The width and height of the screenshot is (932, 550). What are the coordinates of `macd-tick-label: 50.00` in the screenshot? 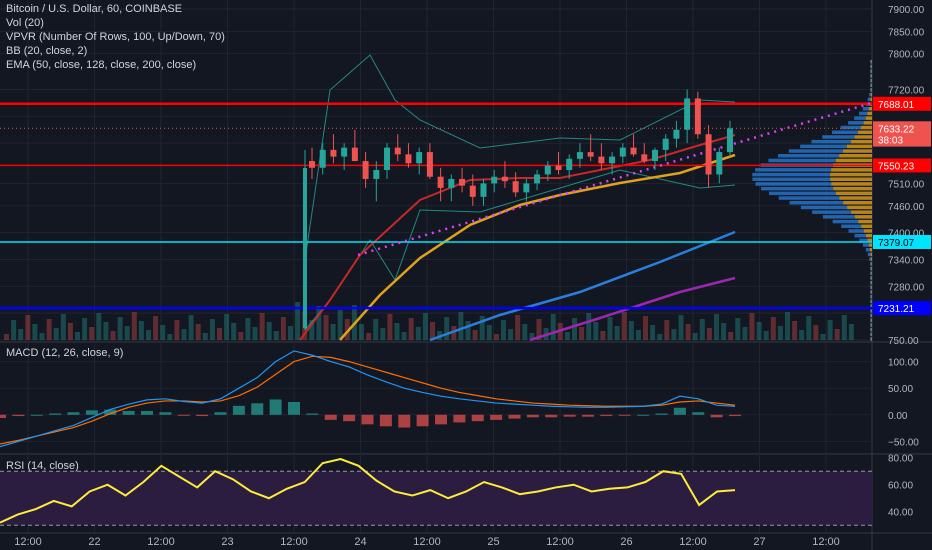 It's located at (900, 389).